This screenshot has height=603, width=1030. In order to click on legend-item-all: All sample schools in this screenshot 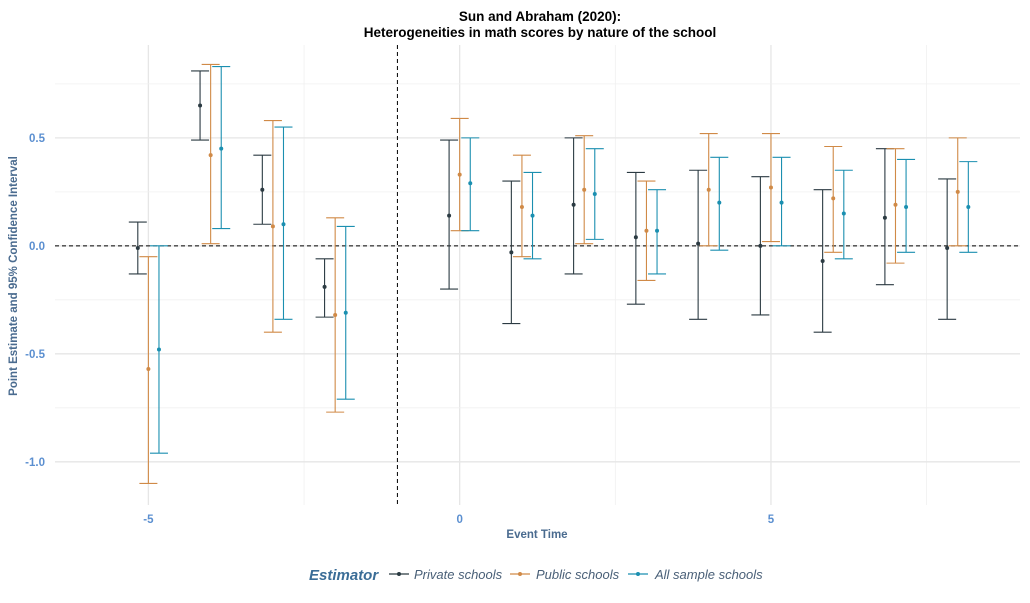, I will do `click(695, 574)`.